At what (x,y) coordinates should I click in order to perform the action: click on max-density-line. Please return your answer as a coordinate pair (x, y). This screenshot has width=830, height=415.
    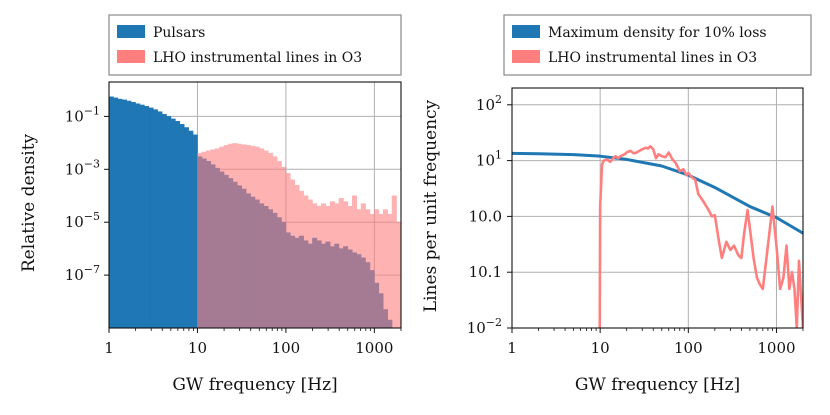
    Looking at the image, I should click on (657, 193).